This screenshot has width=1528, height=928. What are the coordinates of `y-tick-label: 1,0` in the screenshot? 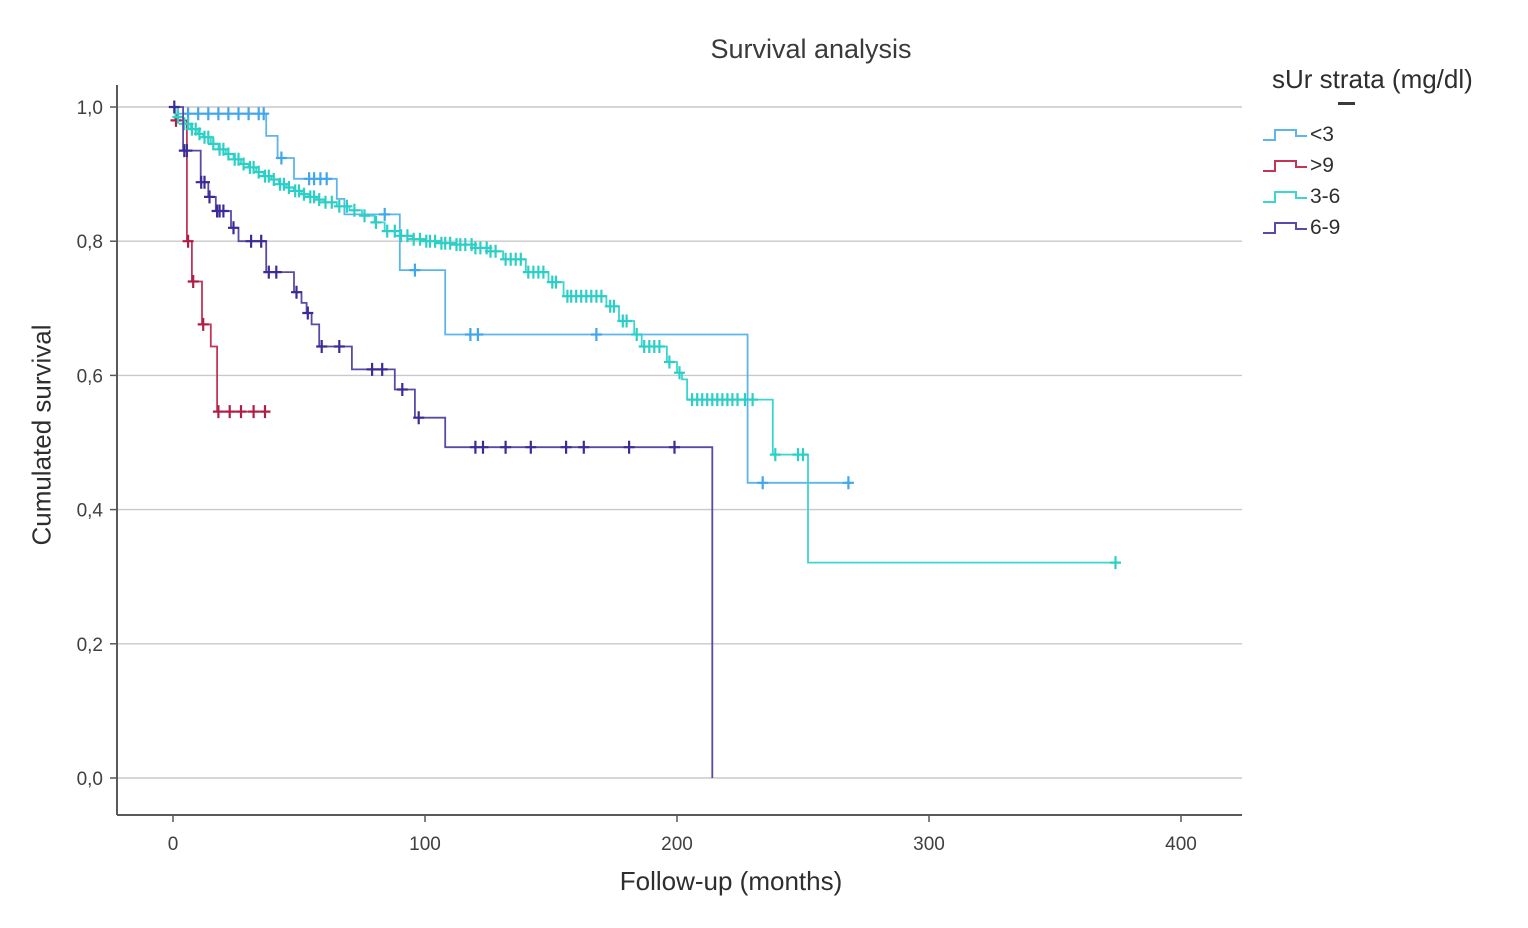 It's located at (90, 108).